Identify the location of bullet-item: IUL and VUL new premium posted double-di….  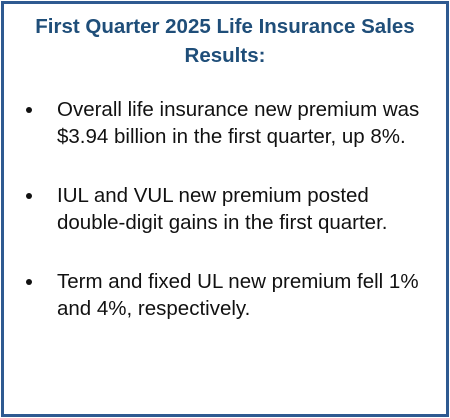
(223, 209).